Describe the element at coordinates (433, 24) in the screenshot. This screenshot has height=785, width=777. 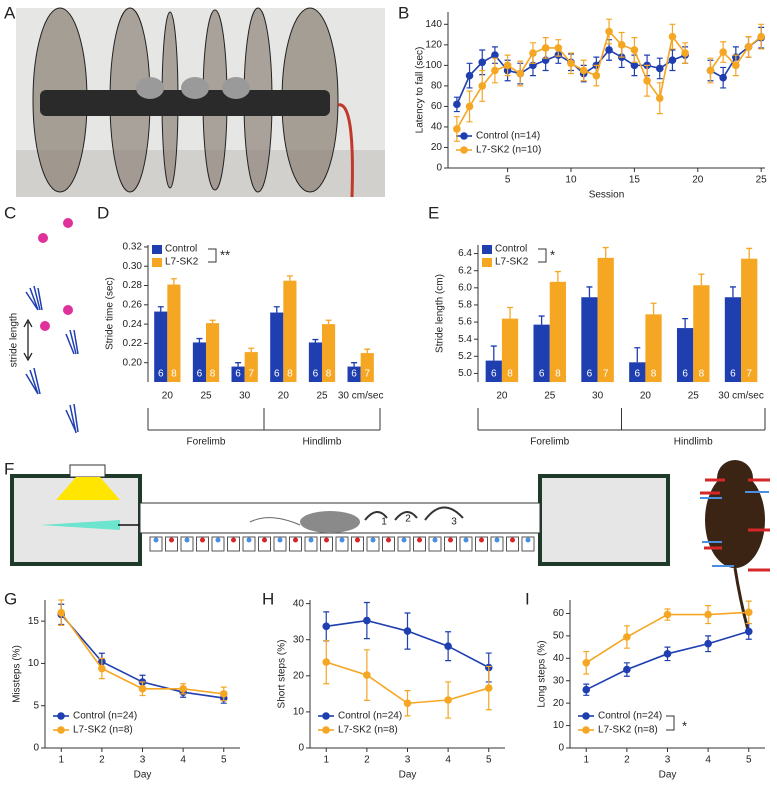
I see `y-tick-label: 140` at that location.